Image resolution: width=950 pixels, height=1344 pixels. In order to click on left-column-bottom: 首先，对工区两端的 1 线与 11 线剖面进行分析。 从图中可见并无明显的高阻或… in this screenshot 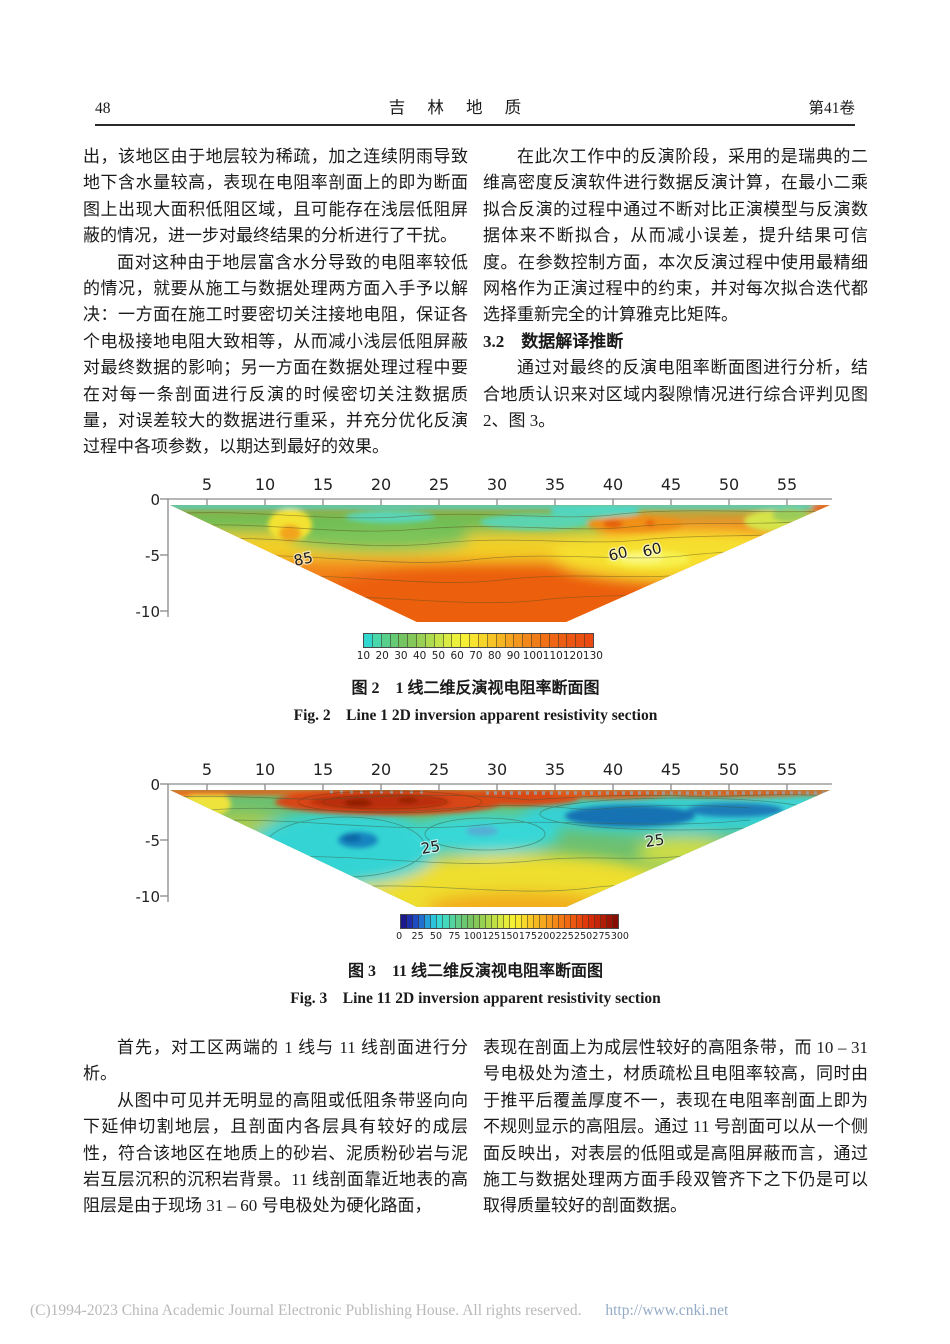, I will do `click(275, 1127)`.